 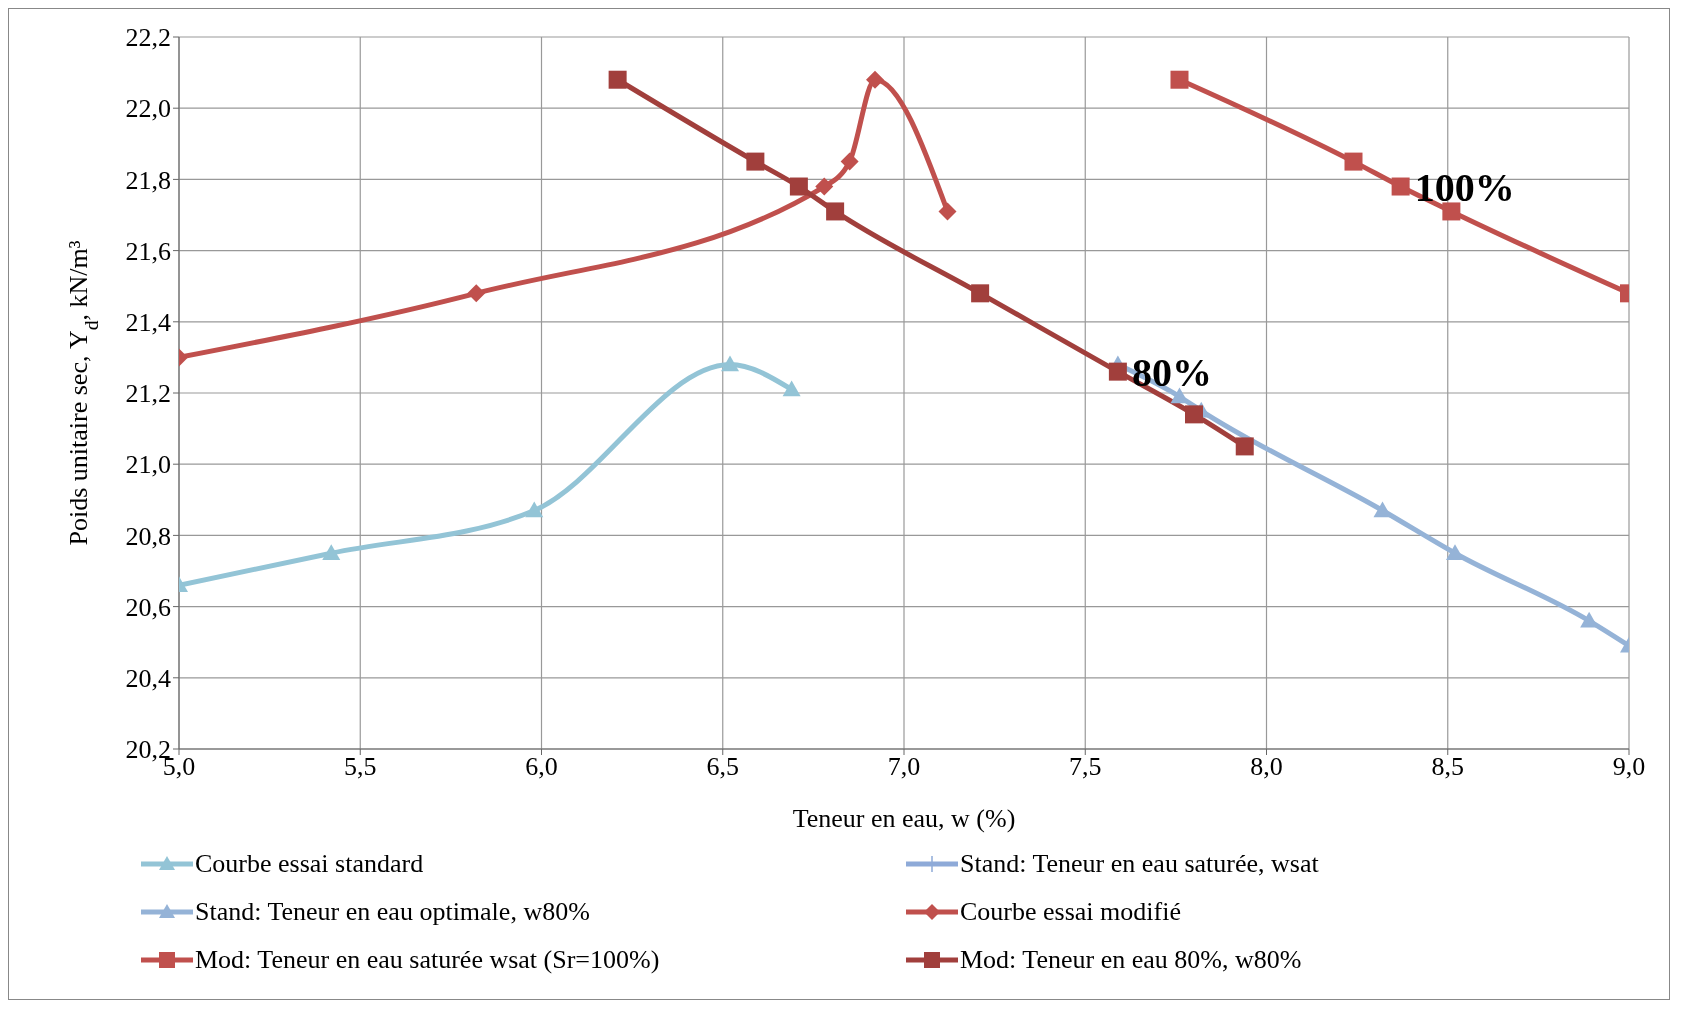 What do you see at coordinates (1447, 767) in the screenshot?
I see `x-tick-label: 8,5` at bounding box center [1447, 767].